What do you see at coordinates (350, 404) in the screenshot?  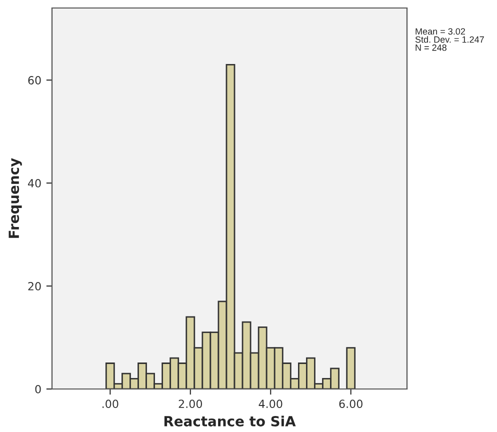 I see `x-tick-label: 6.00` at bounding box center [350, 404].